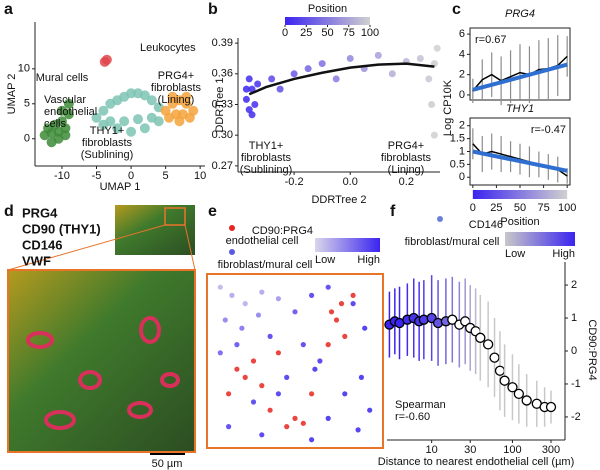 This screenshot has height=470, width=600. I want to click on y-axis-label: UMAP 2, so click(12, 94).